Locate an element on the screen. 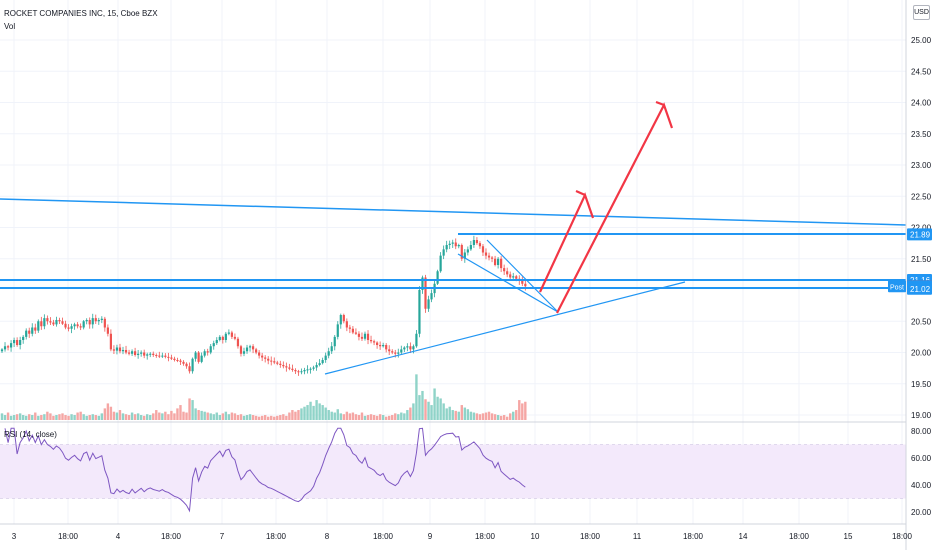 This screenshot has width=932, height=550. flag-line-bottom is located at coordinates (508, 283).